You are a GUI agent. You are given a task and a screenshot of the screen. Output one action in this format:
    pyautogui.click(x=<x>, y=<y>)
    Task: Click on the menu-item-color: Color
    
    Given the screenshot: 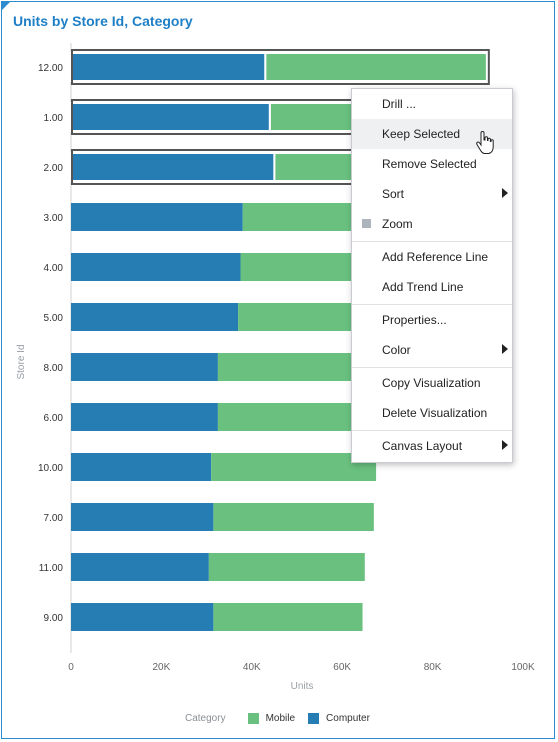 What is the action you would take?
    pyautogui.click(x=432, y=350)
    